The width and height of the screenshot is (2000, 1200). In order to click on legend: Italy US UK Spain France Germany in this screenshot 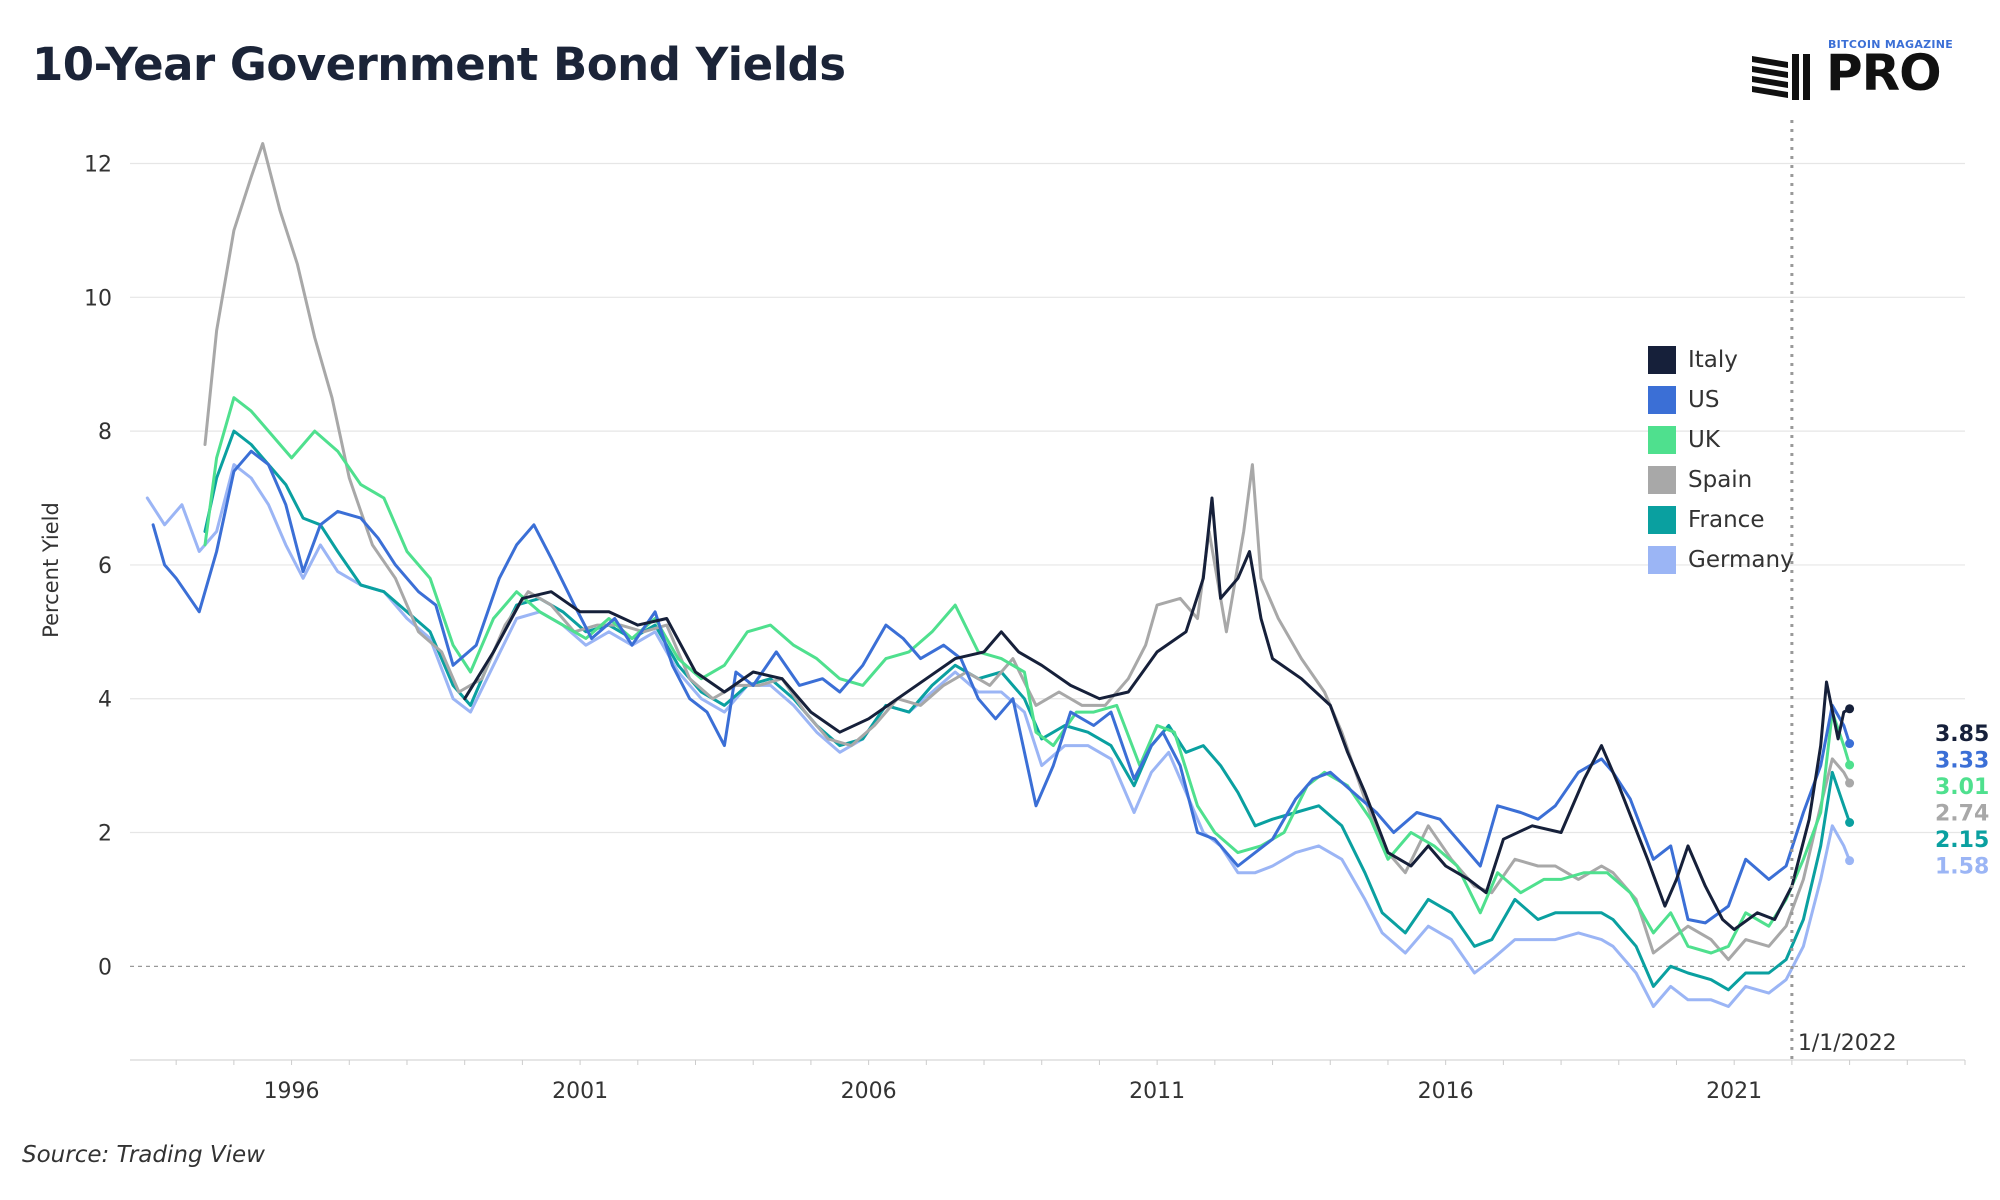, I will do `click(1721, 460)`.